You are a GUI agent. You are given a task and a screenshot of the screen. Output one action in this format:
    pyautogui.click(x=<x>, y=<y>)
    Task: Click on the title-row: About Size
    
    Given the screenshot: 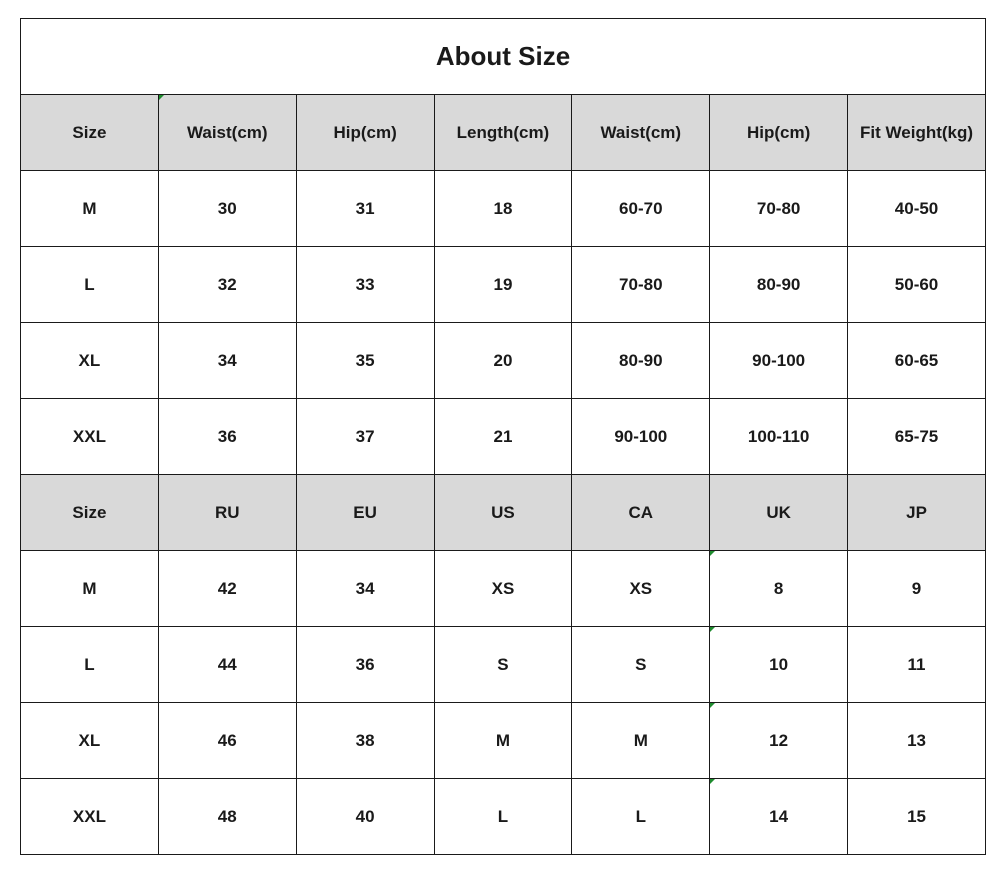 What is the action you would take?
    pyautogui.click(x=503, y=56)
    